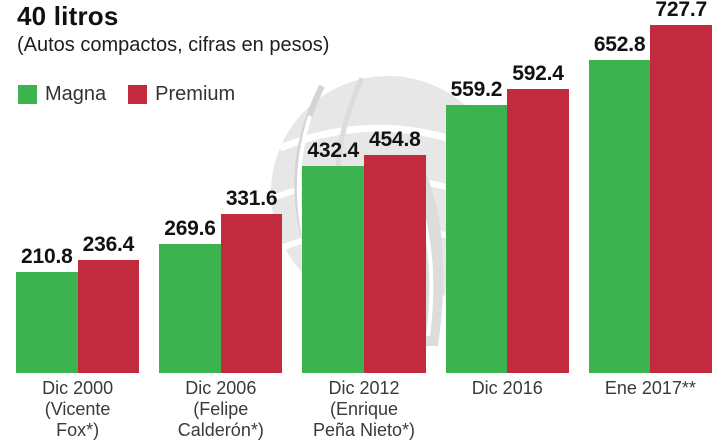 Image resolution: width=728 pixels, height=448 pixels. What do you see at coordinates (220, 430) in the screenshot?
I see `category-label-line: Calderón*)` at bounding box center [220, 430].